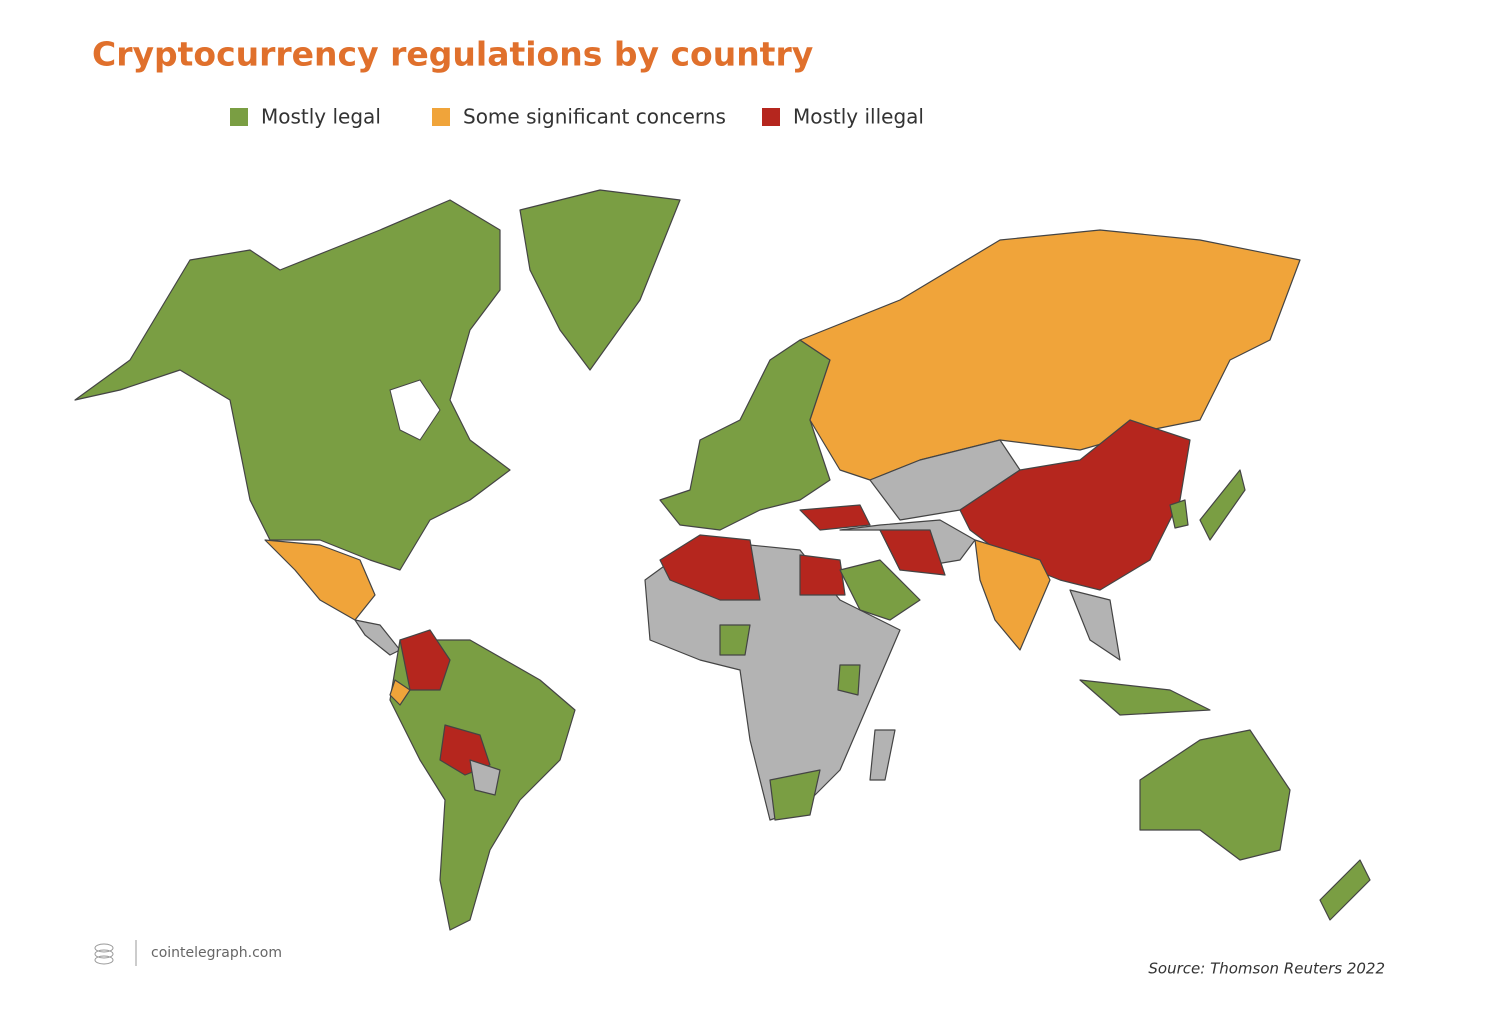 This screenshot has width=1500, height=1024. I want to click on brand-logo, so click(115, 953).